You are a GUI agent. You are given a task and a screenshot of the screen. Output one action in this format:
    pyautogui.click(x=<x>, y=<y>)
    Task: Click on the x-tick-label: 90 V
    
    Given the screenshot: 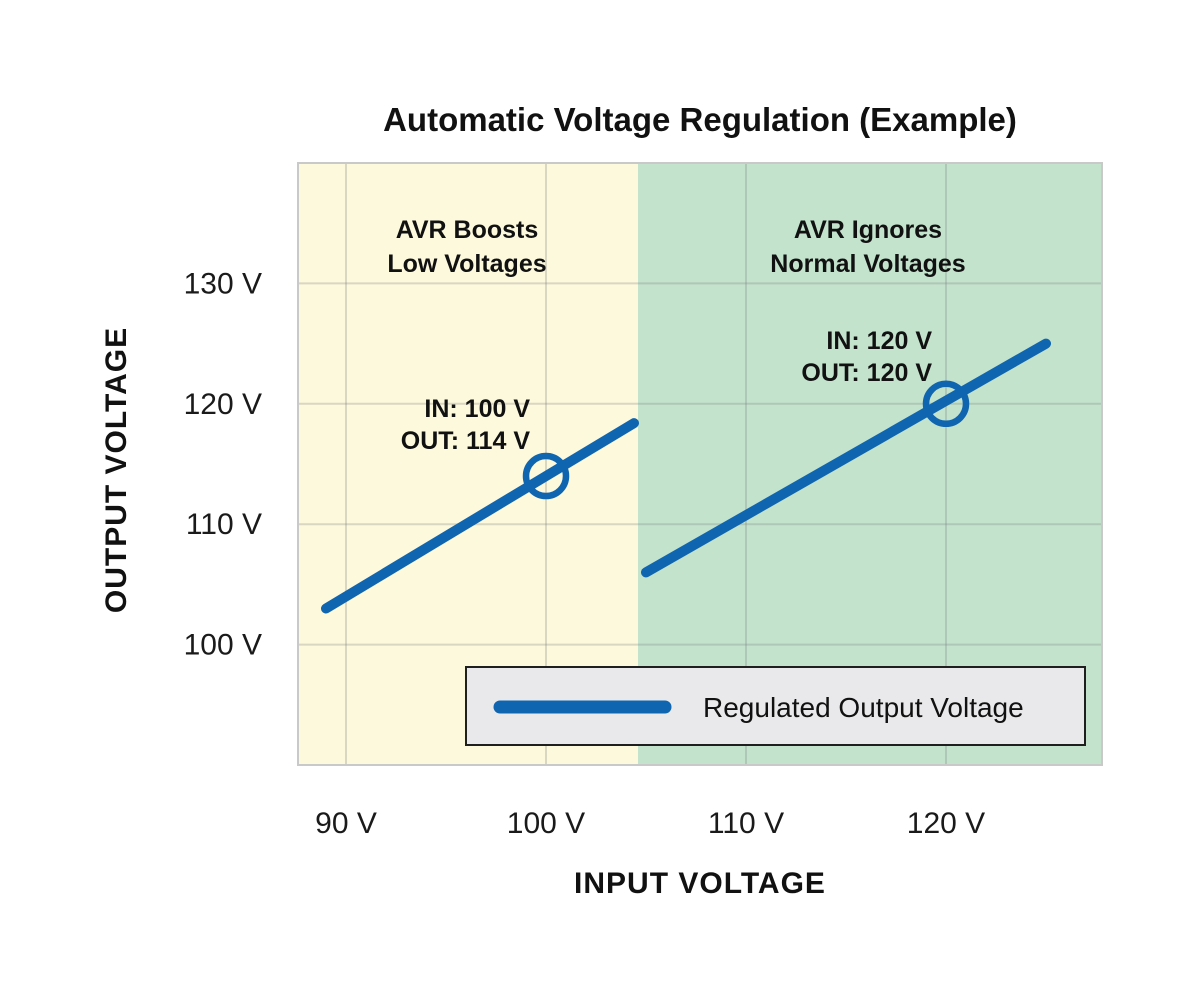 What is the action you would take?
    pyautogui.click(x=346, y=823)
    